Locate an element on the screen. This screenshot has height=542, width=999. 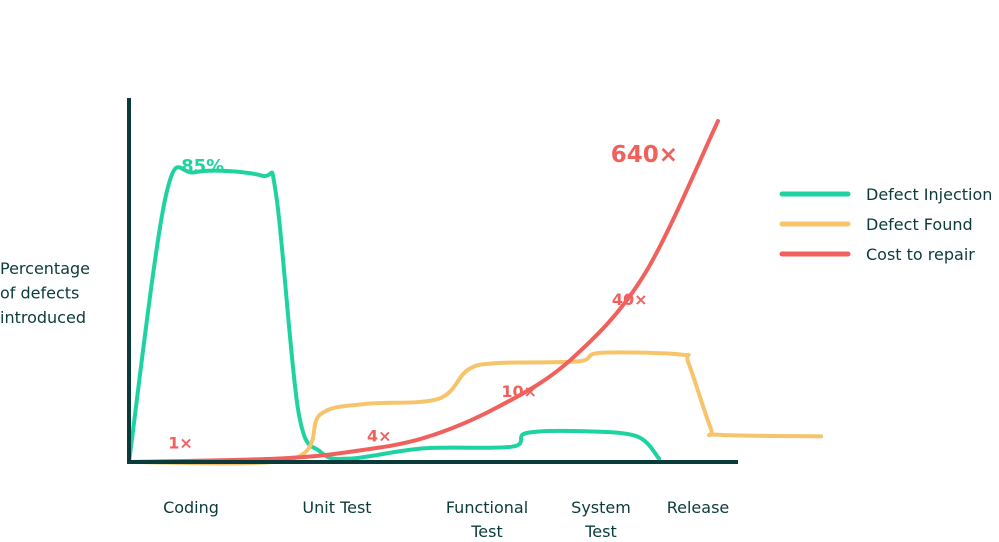
x-tick-label: Functional Test is located at coordinates (487, 519).